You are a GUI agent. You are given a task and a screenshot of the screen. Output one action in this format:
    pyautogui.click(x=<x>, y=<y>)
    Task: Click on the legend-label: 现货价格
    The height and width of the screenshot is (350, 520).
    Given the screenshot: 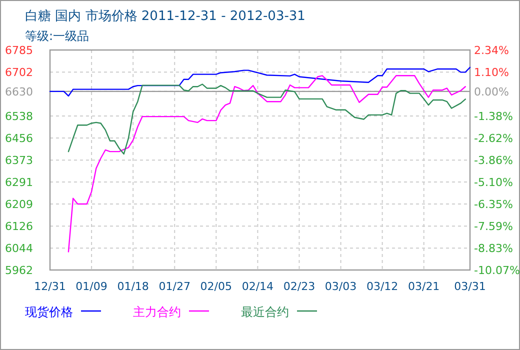 What is the action you would take?
    pyautogui.click(x=49, y=312)
    